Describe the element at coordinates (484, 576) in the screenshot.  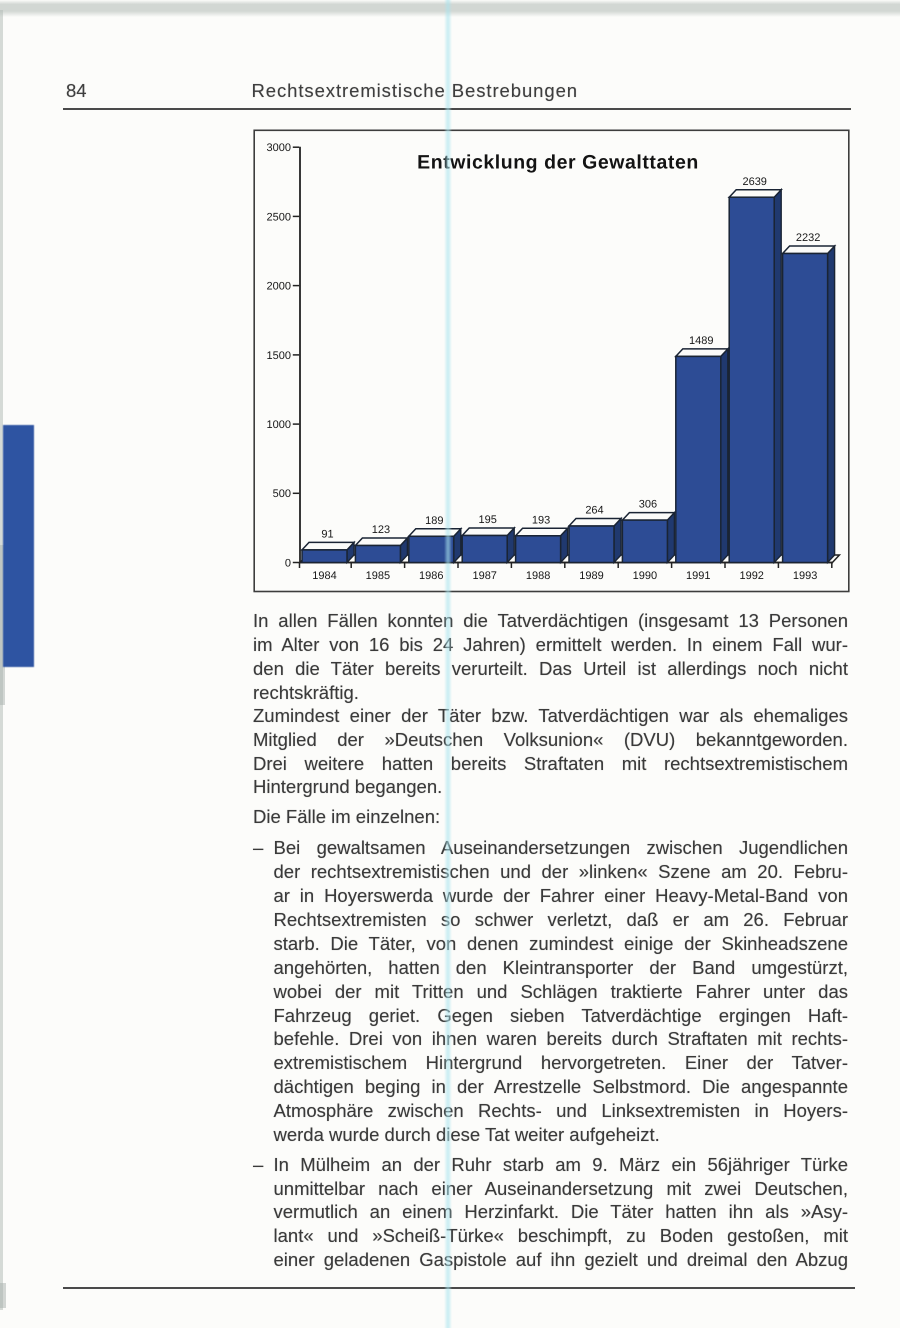
I see `svg-text: 1987` at that location.